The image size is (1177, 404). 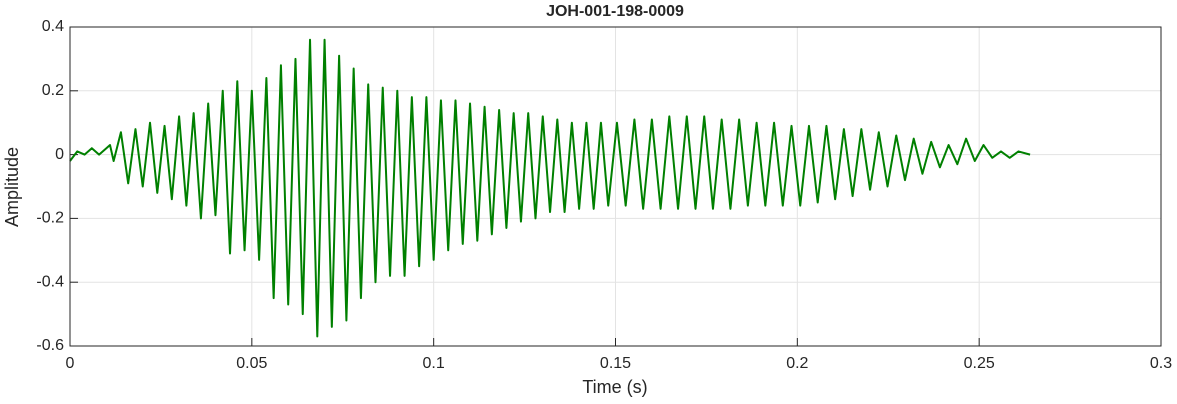 I want to click on y-axis-label: Amplitude, so click(x=12, y=187).